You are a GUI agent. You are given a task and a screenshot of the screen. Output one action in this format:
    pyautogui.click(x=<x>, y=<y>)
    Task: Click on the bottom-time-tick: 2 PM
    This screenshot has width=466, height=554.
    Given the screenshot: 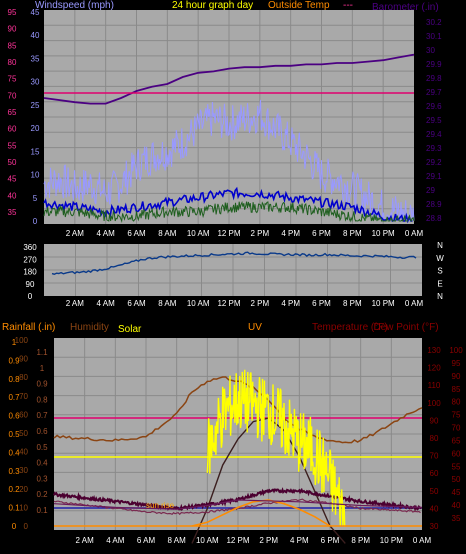 What is the action you would take?
    pyautogui.click(x=268, y=540)
    